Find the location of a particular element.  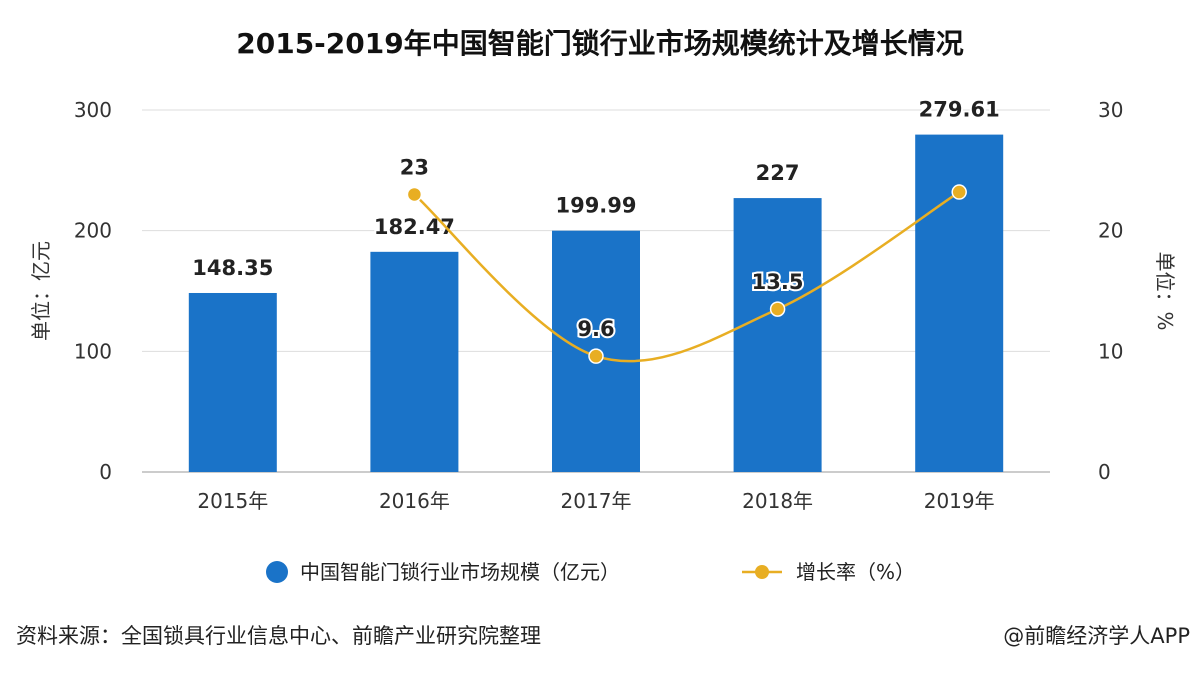

left-tick-label: 200 is located at coordinates (93, 231).